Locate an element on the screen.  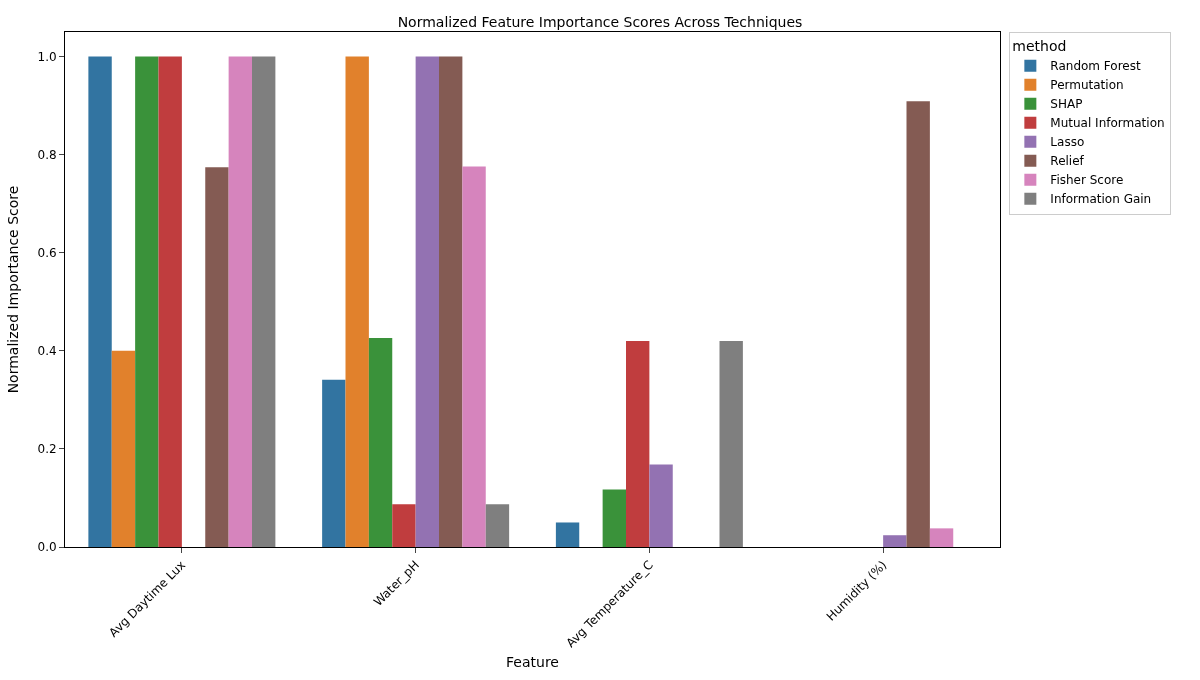
legend-label: Information Gain is located at coordinates (1101, 199).